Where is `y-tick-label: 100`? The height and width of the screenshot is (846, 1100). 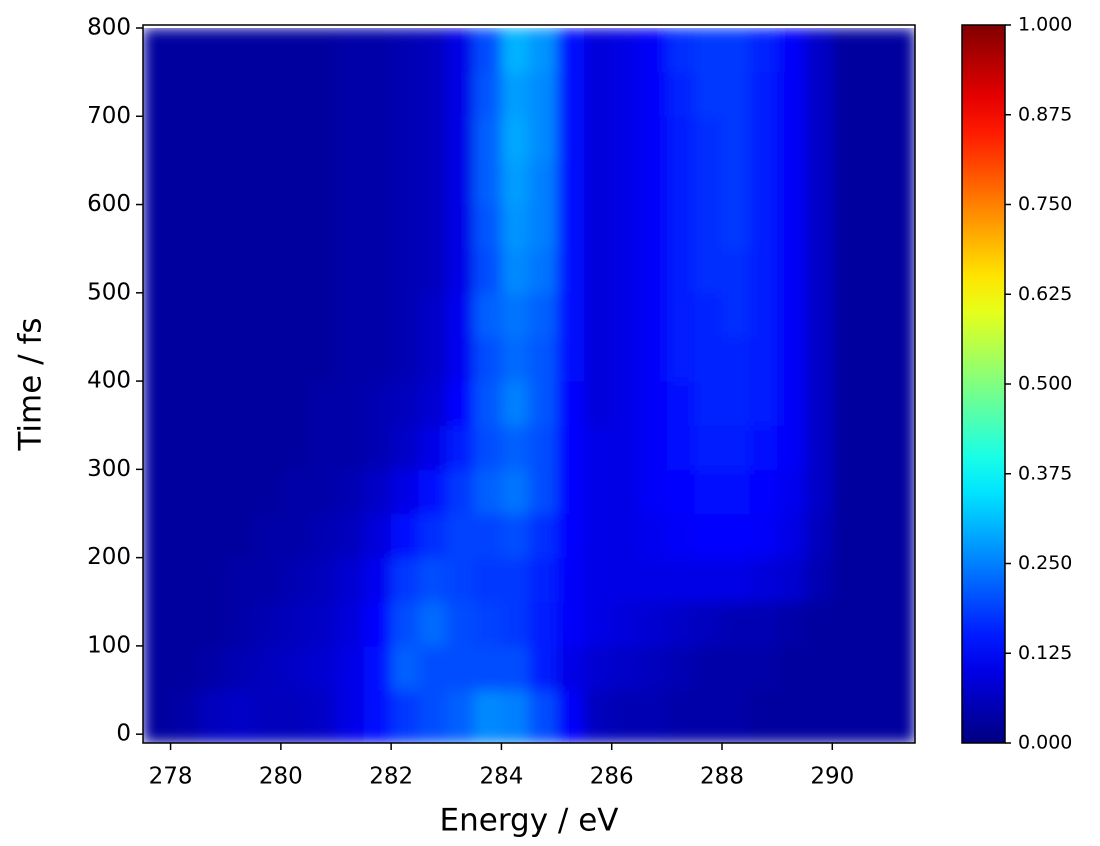 y-tick-label: 100 is located at coordinates (109, 645).